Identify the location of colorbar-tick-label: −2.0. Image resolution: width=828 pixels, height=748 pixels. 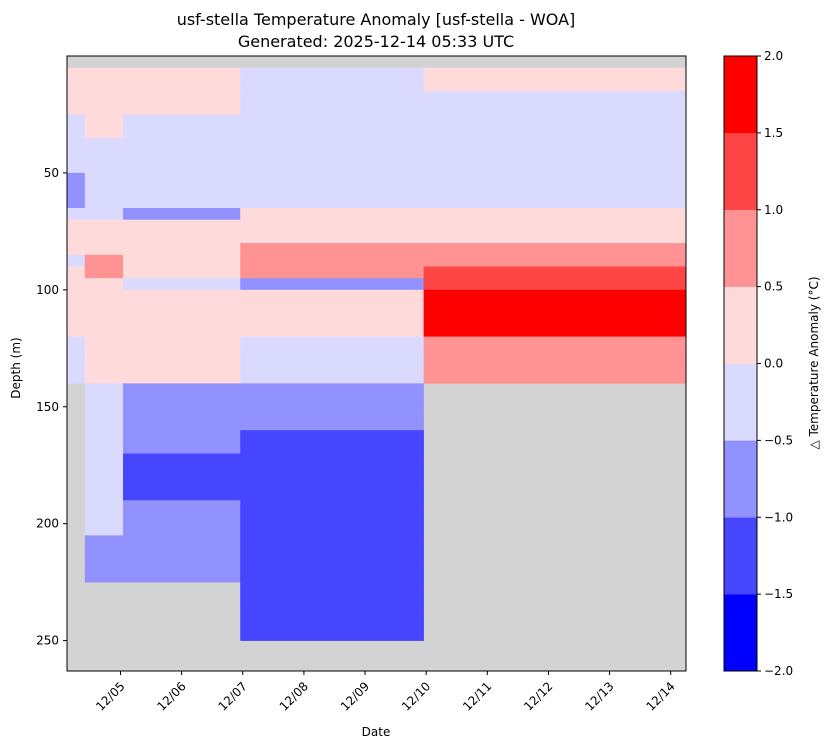
(778, 671).